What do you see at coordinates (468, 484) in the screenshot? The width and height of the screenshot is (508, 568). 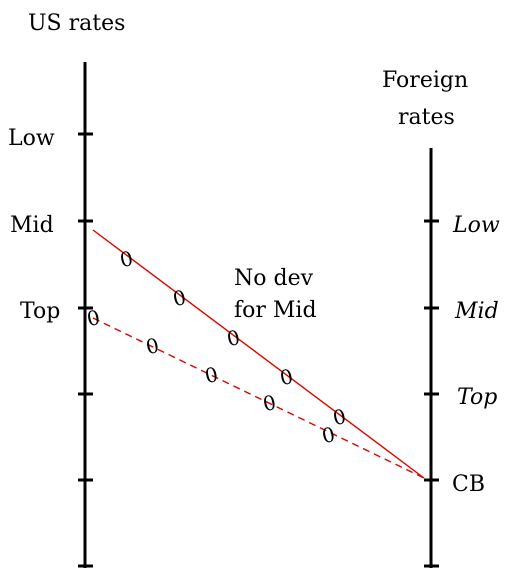 I see `foreign-label-cb: CB` at bounding box center [468, 484].